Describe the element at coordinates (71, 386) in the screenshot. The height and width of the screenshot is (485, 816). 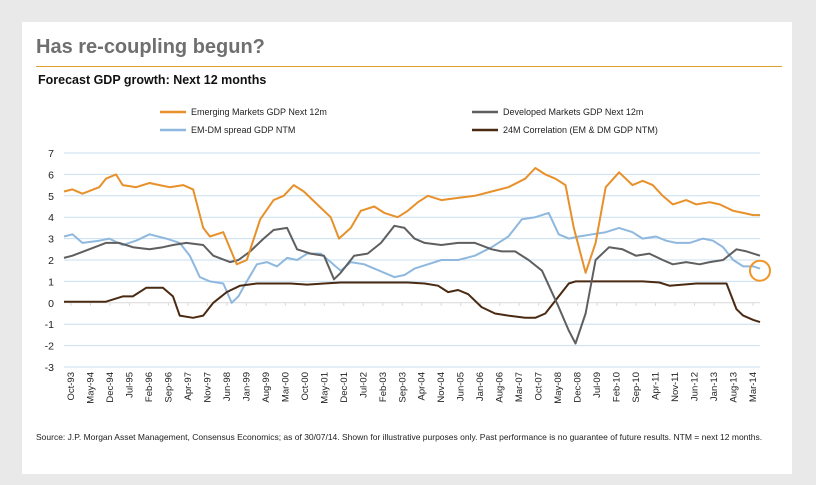
I see `x-tick-label: Oct-93` at that location.